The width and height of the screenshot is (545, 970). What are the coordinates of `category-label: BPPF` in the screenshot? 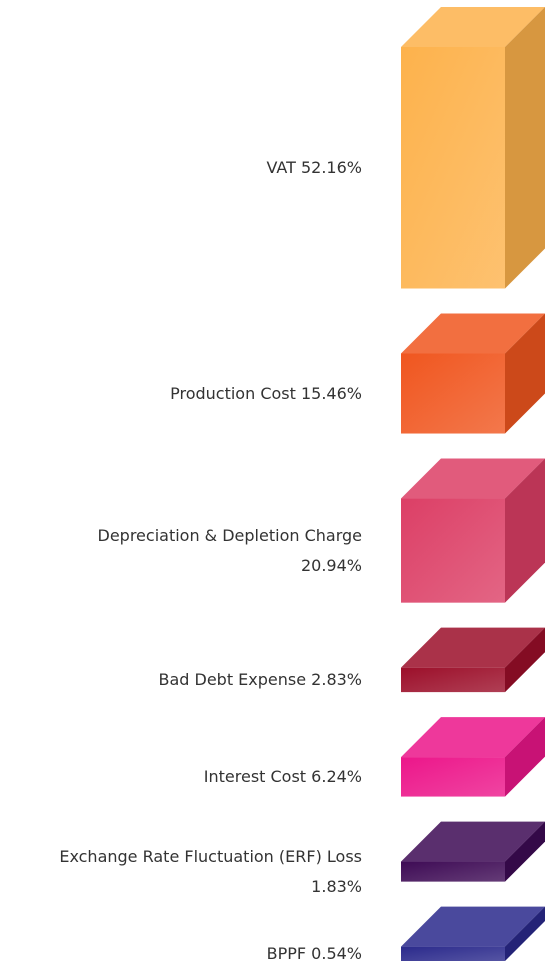 It's located at (286, 953).